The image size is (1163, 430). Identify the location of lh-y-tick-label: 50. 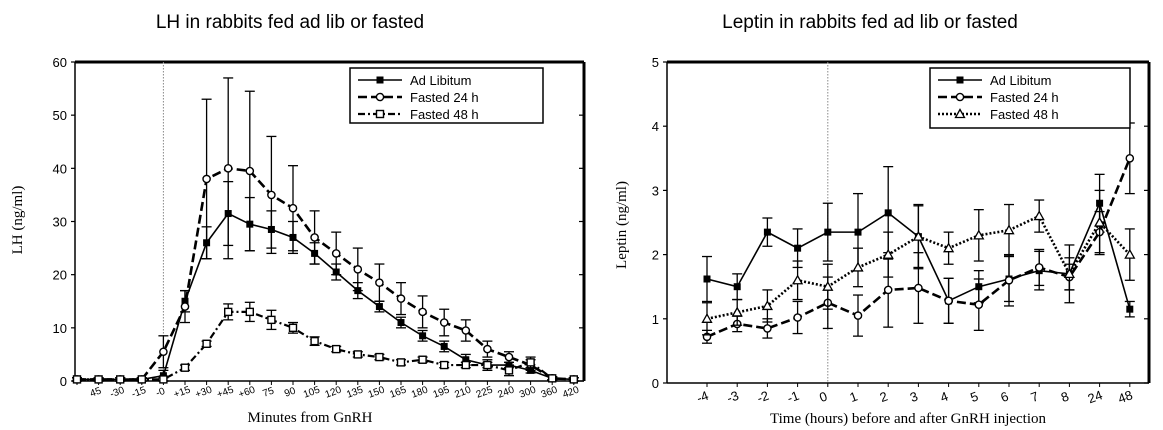
(60, 115).